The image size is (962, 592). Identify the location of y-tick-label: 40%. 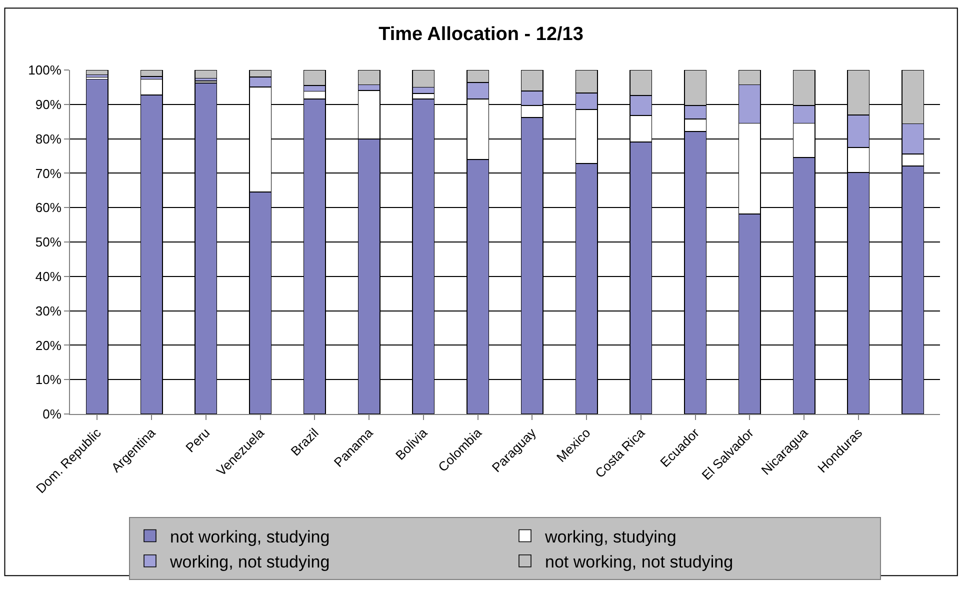
(48, 276).